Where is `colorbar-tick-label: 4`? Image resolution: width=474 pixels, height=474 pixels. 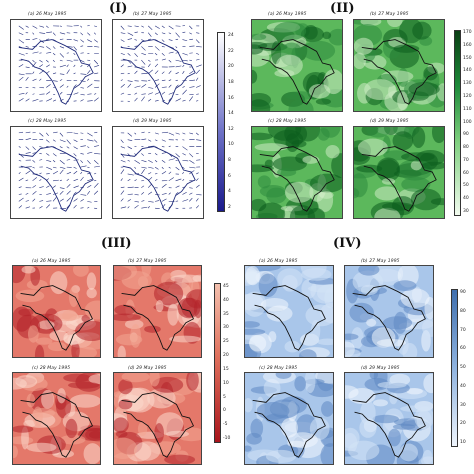
colorbar-tick-label: 4 is located at coordinates (229, 192).